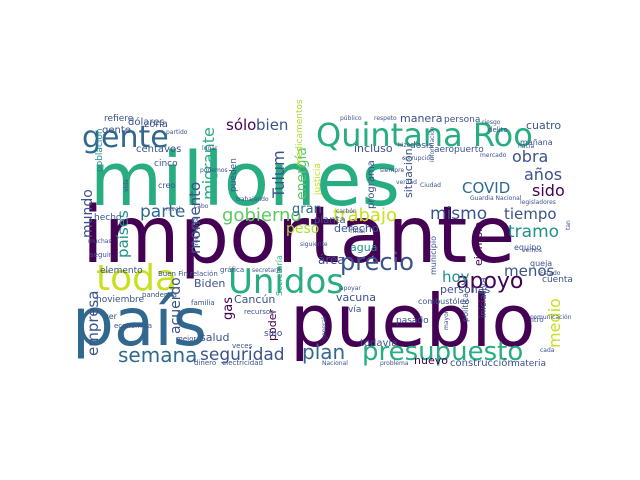  I want to click on word-paises: países, so click(123, 234).